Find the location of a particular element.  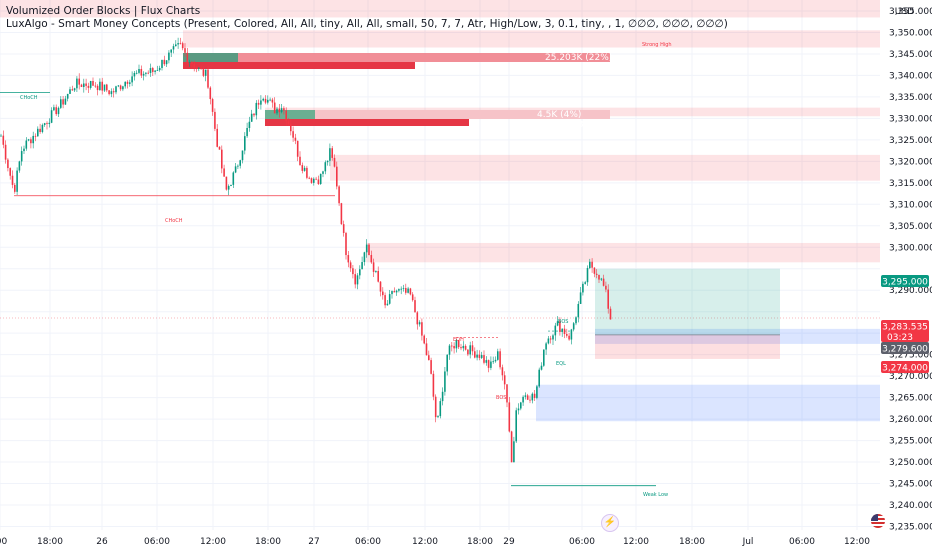

us-flag-icon is located at coordinates (878, 521).